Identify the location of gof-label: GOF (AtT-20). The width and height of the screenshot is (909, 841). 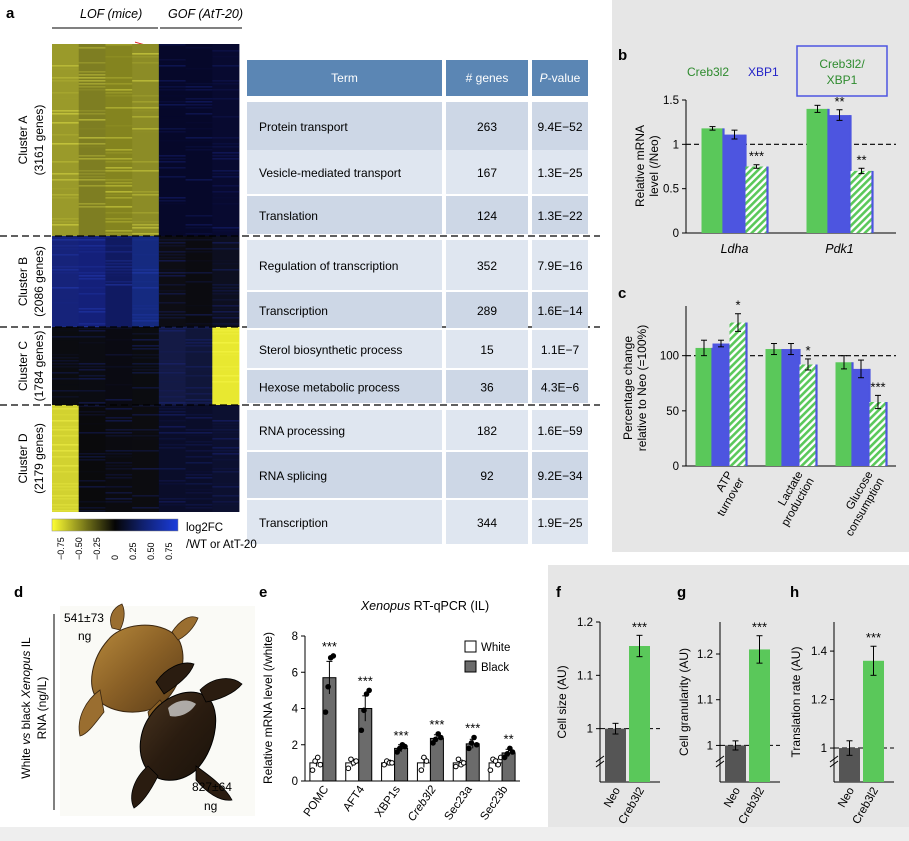
(205, 14).